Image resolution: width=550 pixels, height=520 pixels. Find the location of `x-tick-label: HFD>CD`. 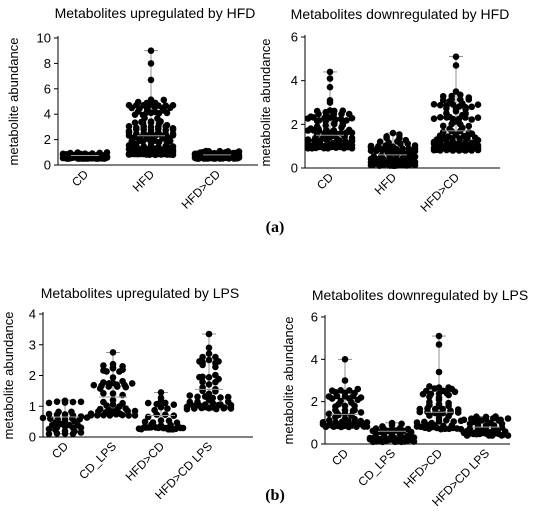

x-tick-label: HFD>CD is located at coordinates (145, 461).